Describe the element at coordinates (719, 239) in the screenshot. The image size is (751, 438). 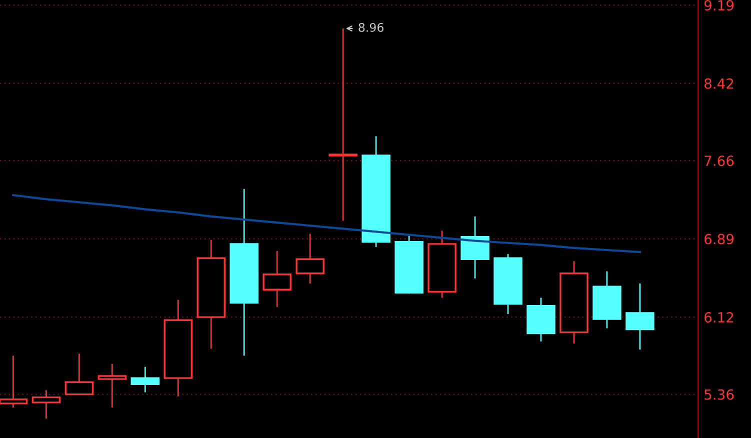
I see `y-tick-label: 6.89` at that location.